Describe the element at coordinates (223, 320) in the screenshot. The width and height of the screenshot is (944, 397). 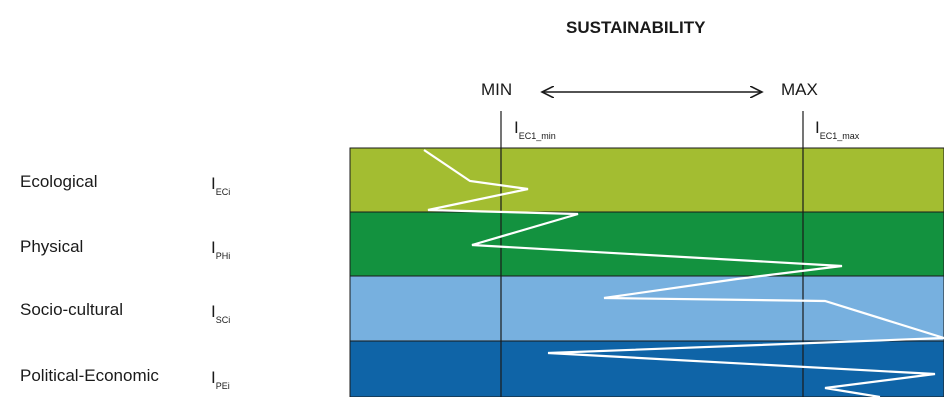
I see `indicator-socio-cultural-sub: SCi` at that location.